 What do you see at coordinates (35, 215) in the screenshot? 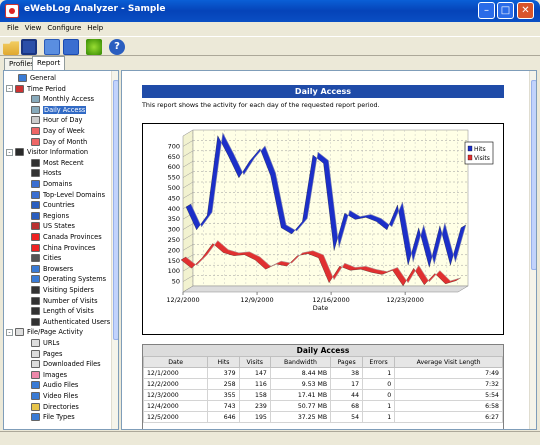
I see `regions-icon` at bounding box center [35, 215].